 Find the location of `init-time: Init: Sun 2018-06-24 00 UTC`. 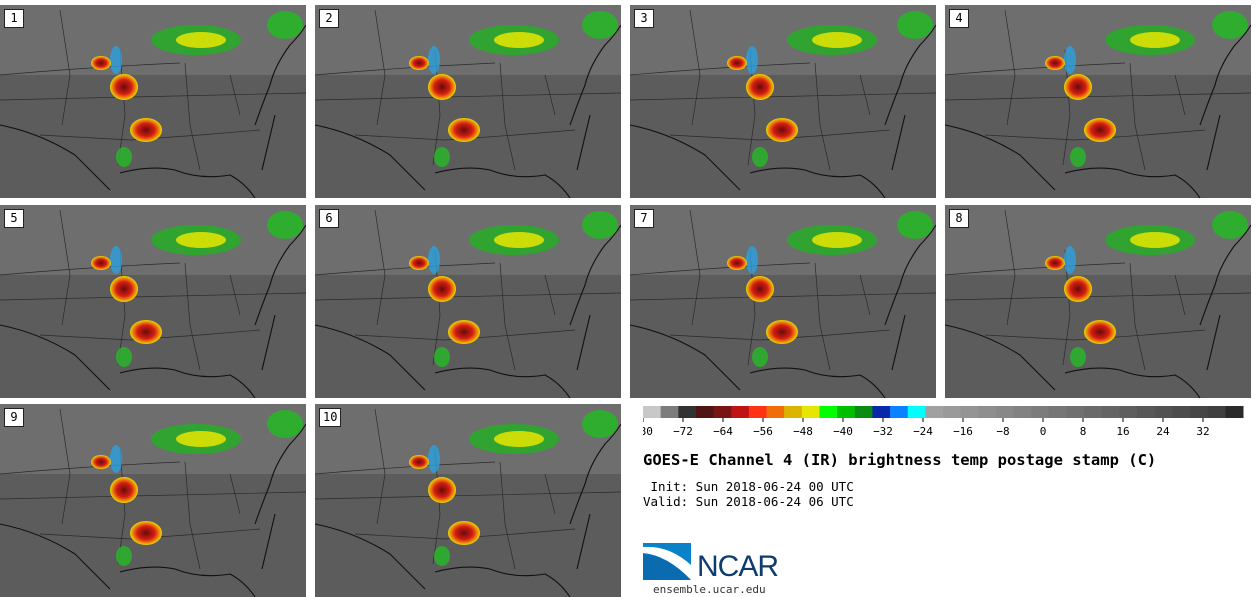

init-time: Init: Sun 2018-06-24 00 UTC is located at coordinates (748, 486).